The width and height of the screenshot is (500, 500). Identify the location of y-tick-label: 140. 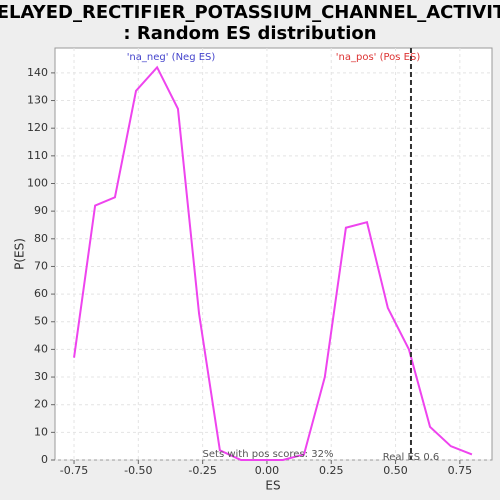
(37, 72).